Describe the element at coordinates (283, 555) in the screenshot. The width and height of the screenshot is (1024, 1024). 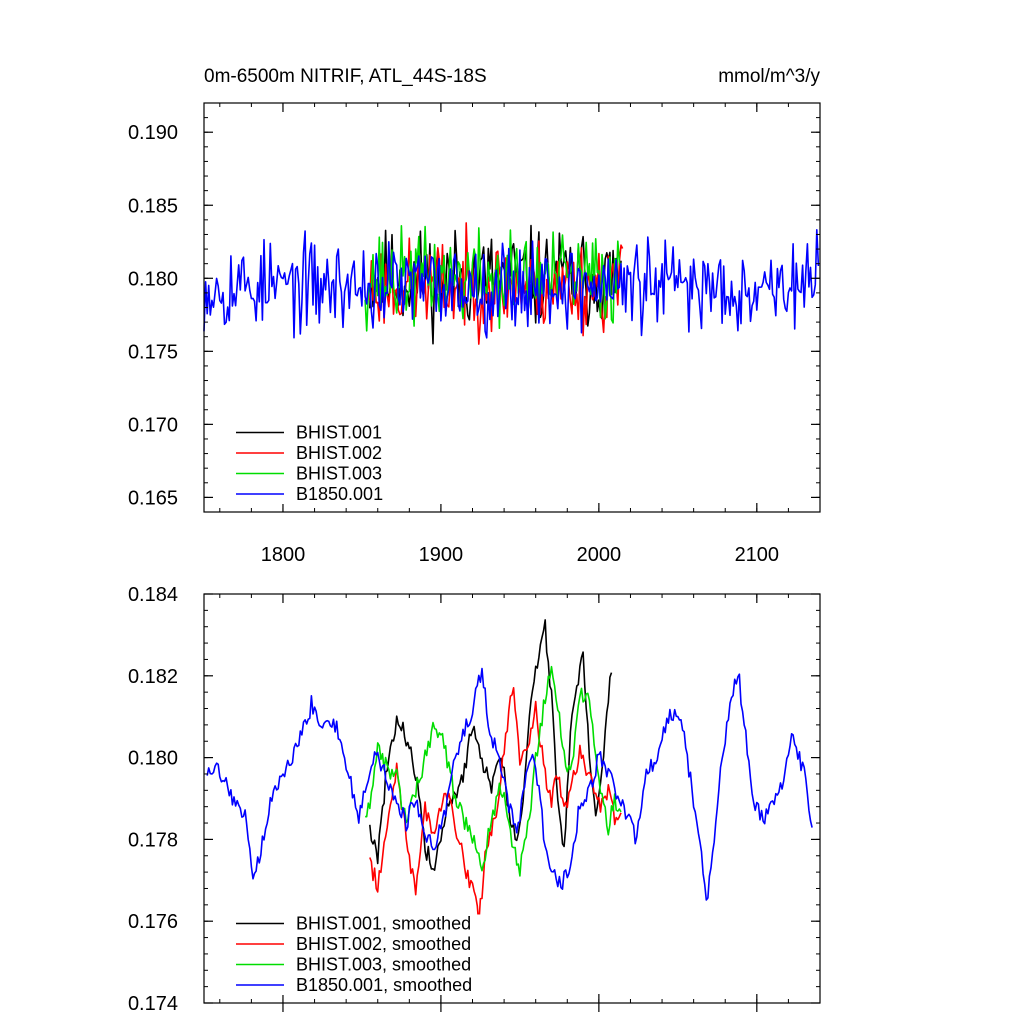
I see `x-tick-label: 1800` at that location.